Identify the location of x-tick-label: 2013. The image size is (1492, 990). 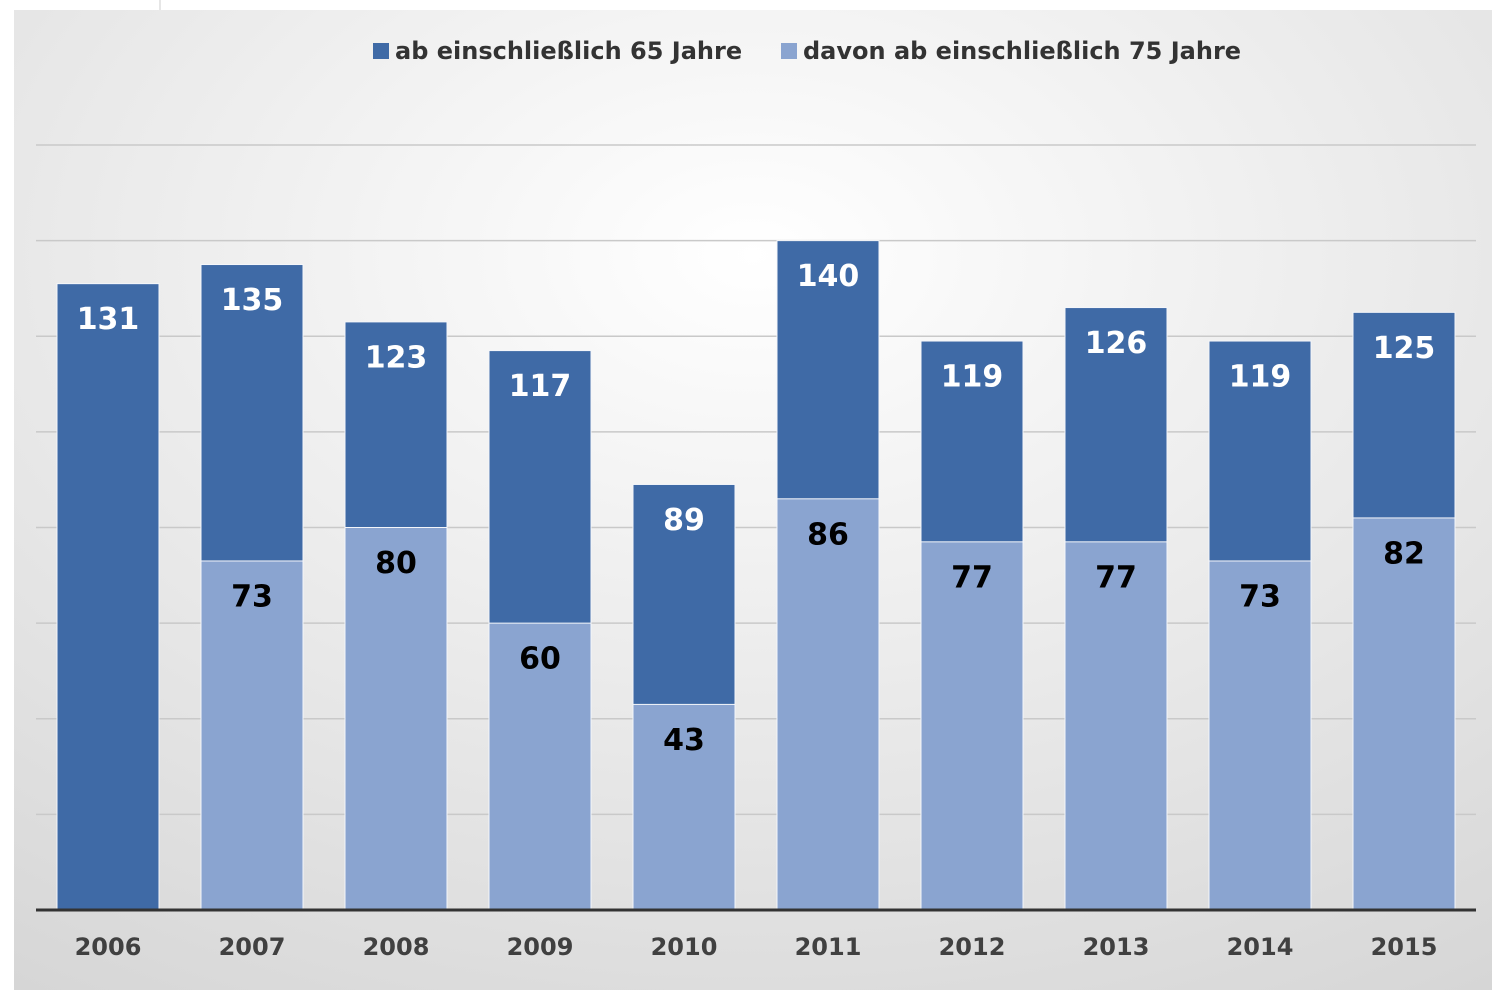
(1116, 947).